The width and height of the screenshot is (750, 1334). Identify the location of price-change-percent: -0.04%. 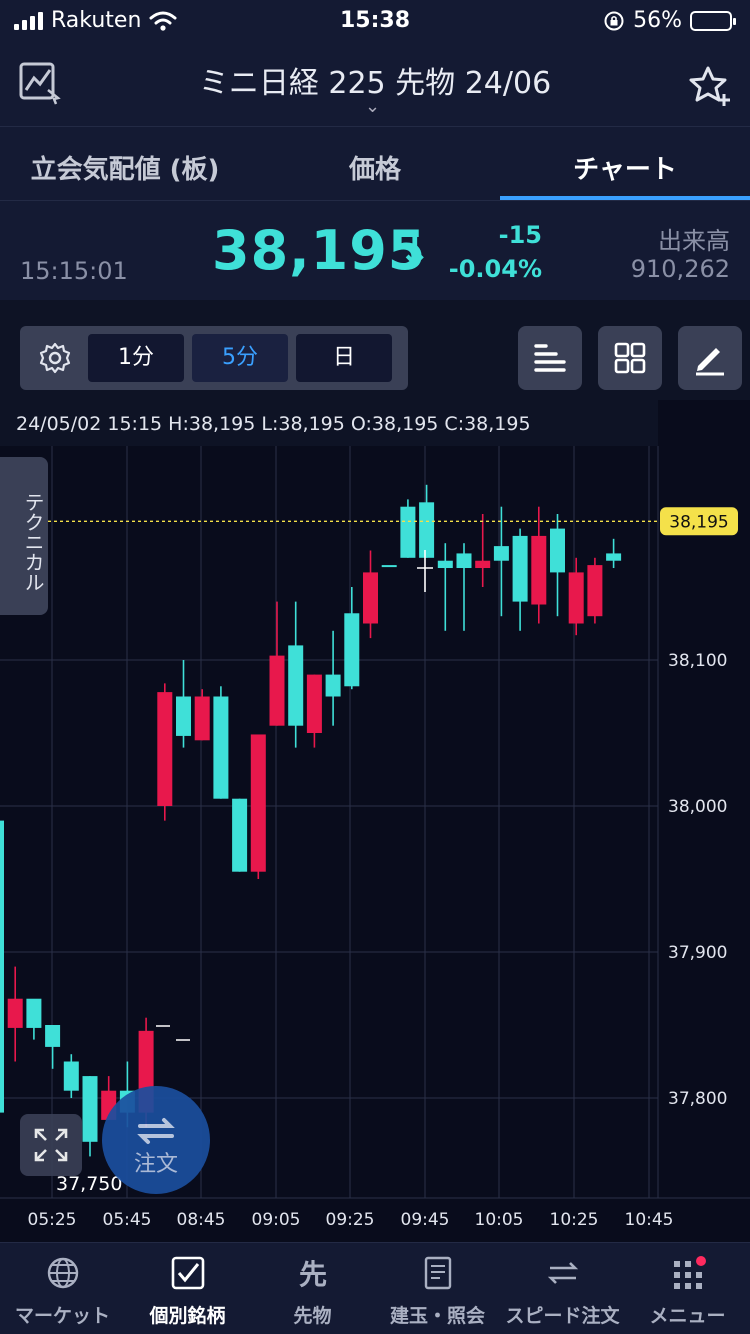
(495, 269).